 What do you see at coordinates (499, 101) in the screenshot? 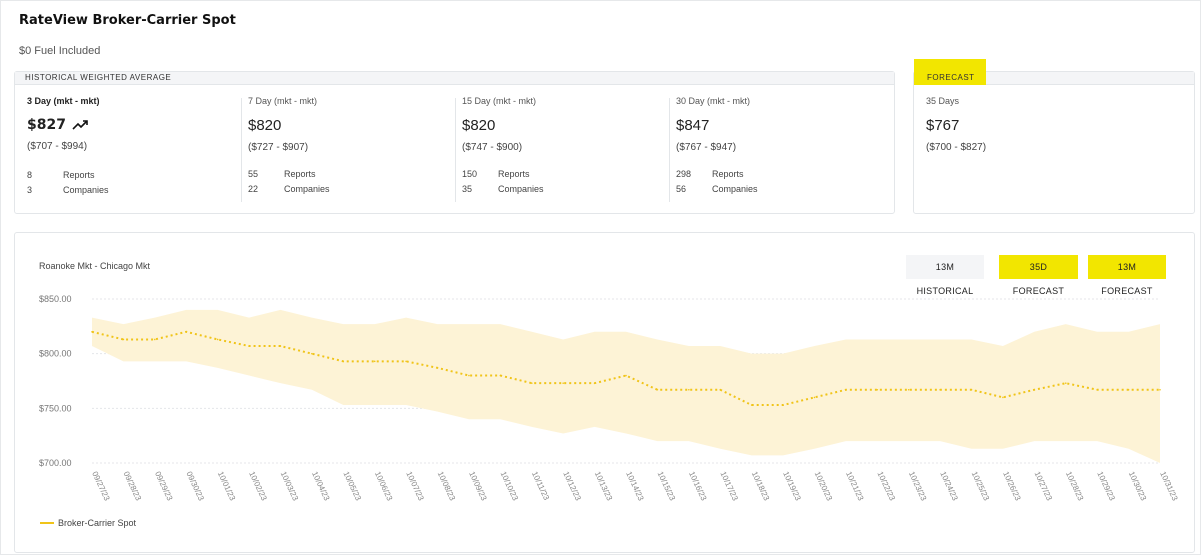
I see `period-label: 15 Day (mkt - mkt)` at bounding box center [499, 101].